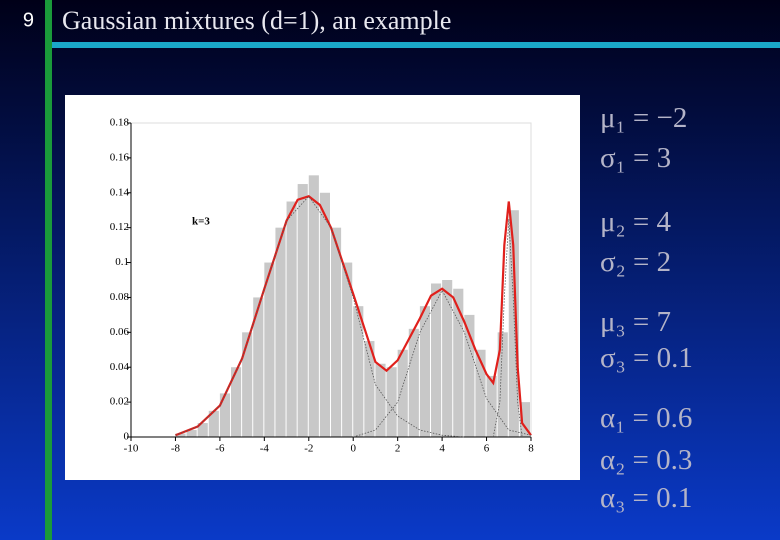 The height and width of the screenshot is (540, 780). What do you see at coordinates (120, 367) in the screenshot?
I see `y-tick-label: 0.04` at bounding box center [120, 367].